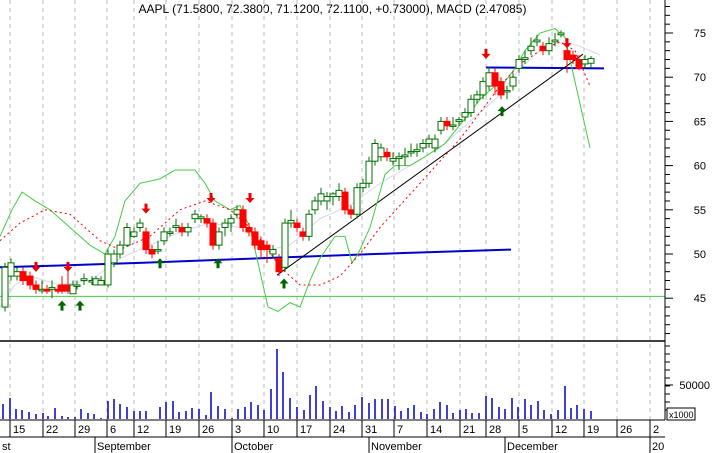 The height and width of the screenshot is (453, 714). Describe the element at coordinates (297, 384) in the screenshot. I see `volume-bars` at that location.